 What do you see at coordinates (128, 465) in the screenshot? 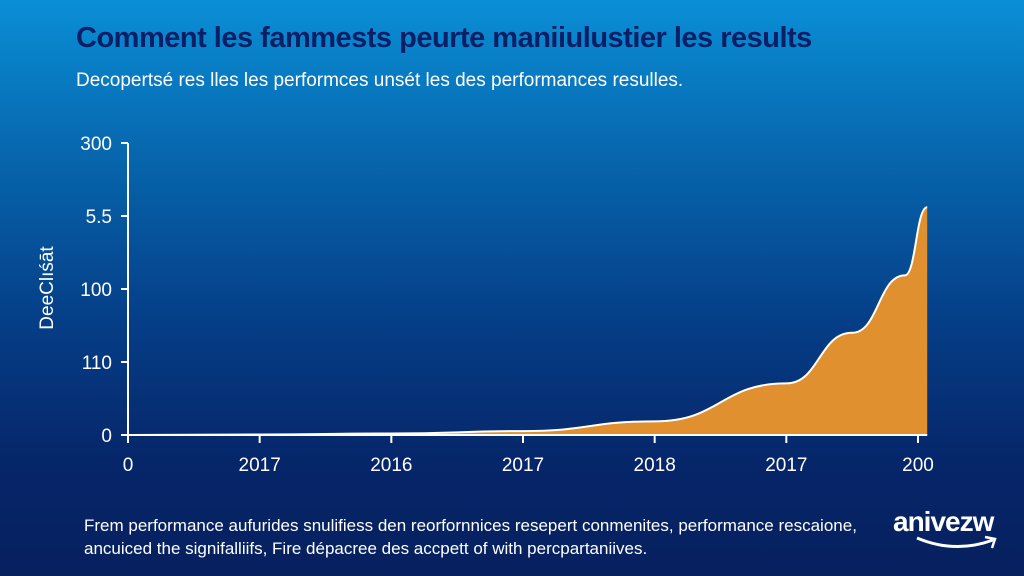
I see `x-tick-label: 0` at bounding box center [128, 465].